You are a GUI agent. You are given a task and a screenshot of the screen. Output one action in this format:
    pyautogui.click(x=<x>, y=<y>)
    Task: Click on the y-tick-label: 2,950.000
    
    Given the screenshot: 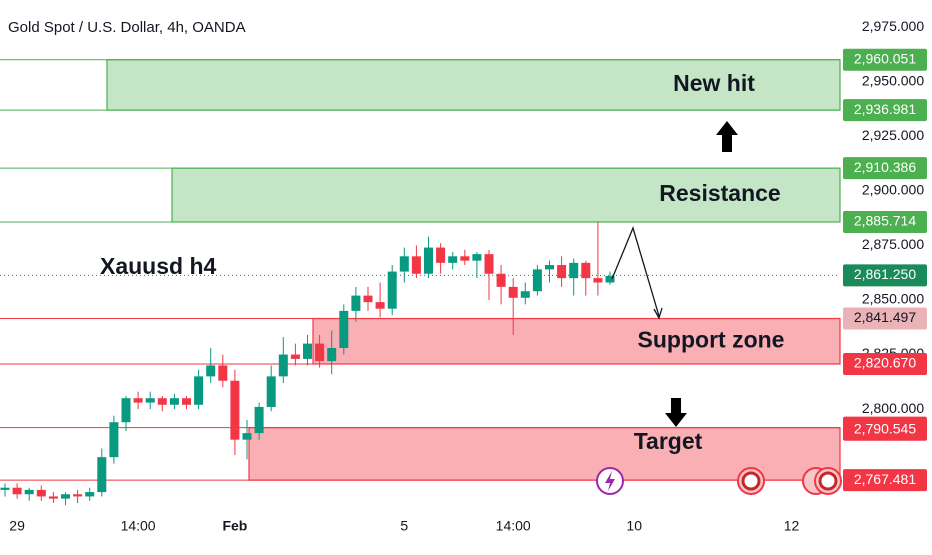 What is the action you would take?
    pyautogui.click(x=893, y=80)
    